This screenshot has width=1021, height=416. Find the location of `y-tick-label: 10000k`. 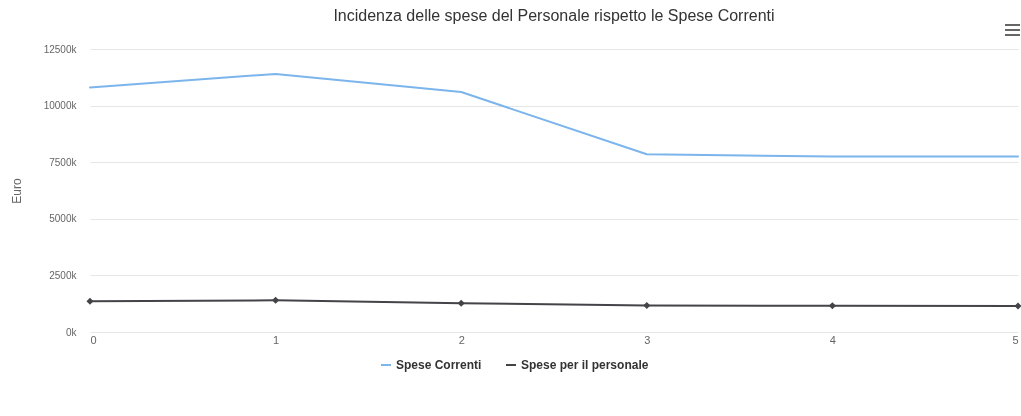

y-tick-label: 10000k is located at coordinates (60, 106).